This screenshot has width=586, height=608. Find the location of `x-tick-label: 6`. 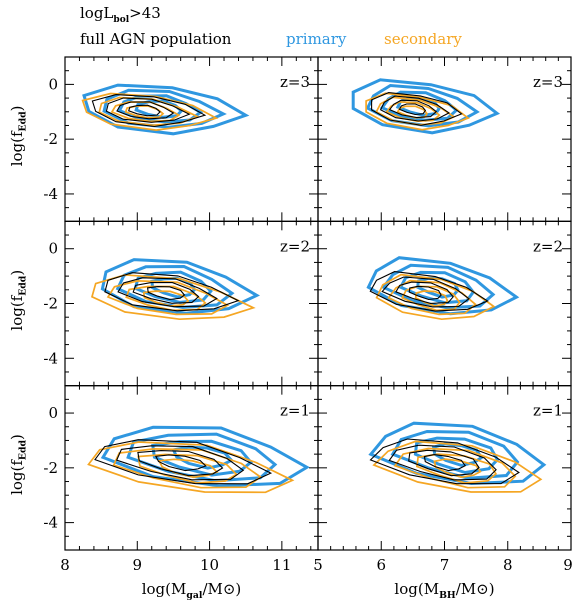

x-tick-label: 6 is located at coordinates (381, 565).